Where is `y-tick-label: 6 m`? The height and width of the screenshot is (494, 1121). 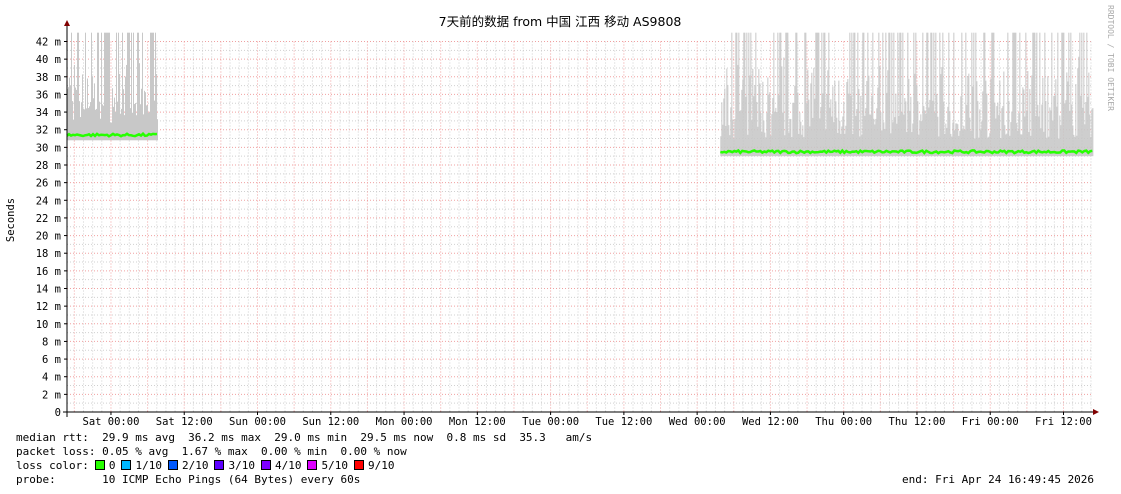 y-tick-label: 6 m is located at coordinates (51, 360).